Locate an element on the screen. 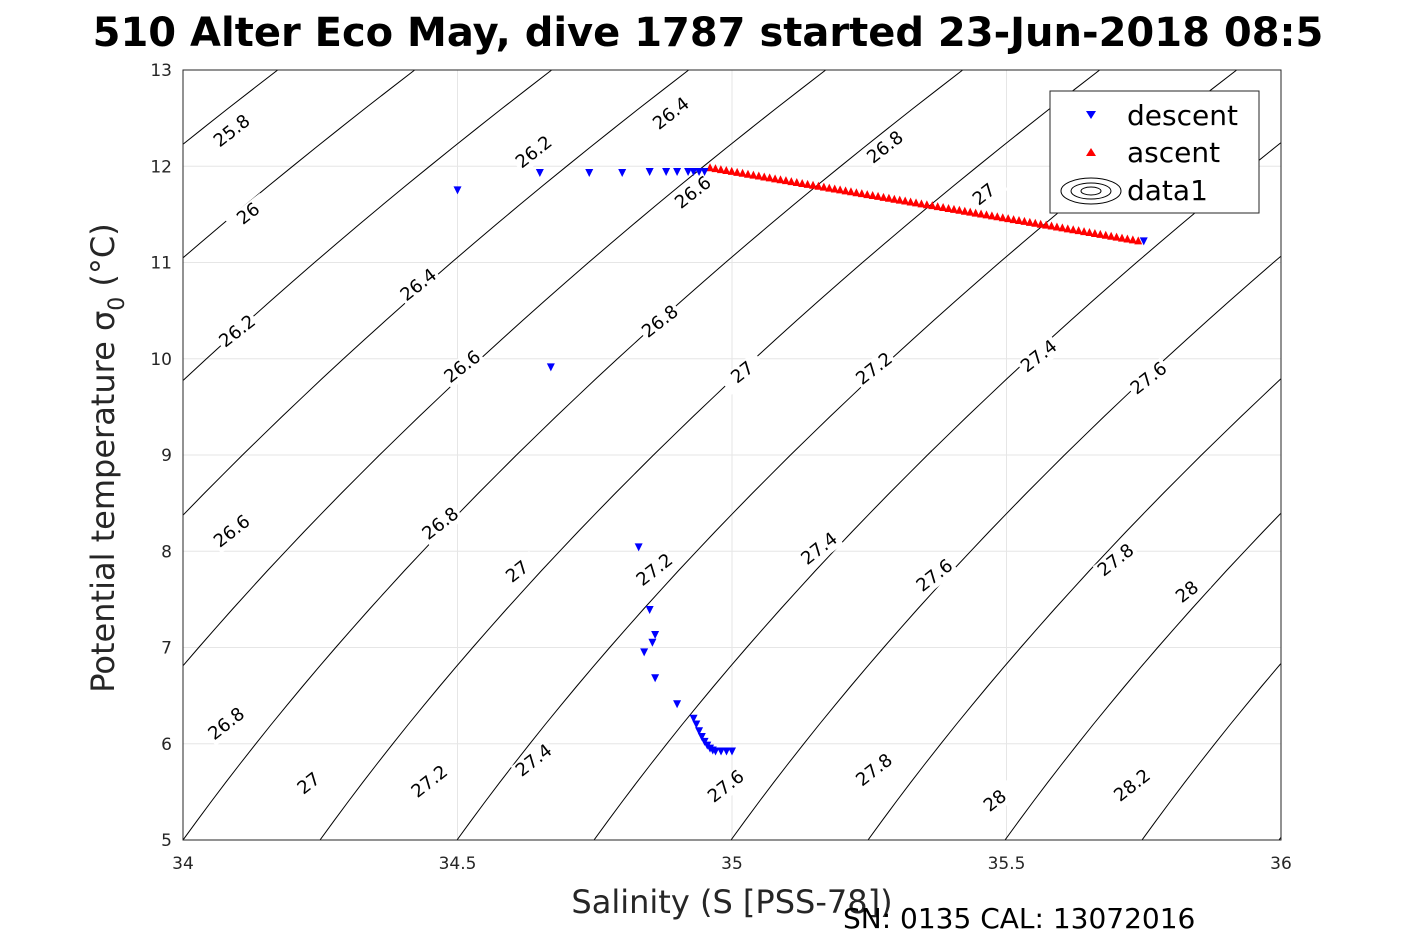 Image resolution: width=1417 pixels, height=945 pixels. legend: descent ascent data1 is located at coordinates (1154, 152).